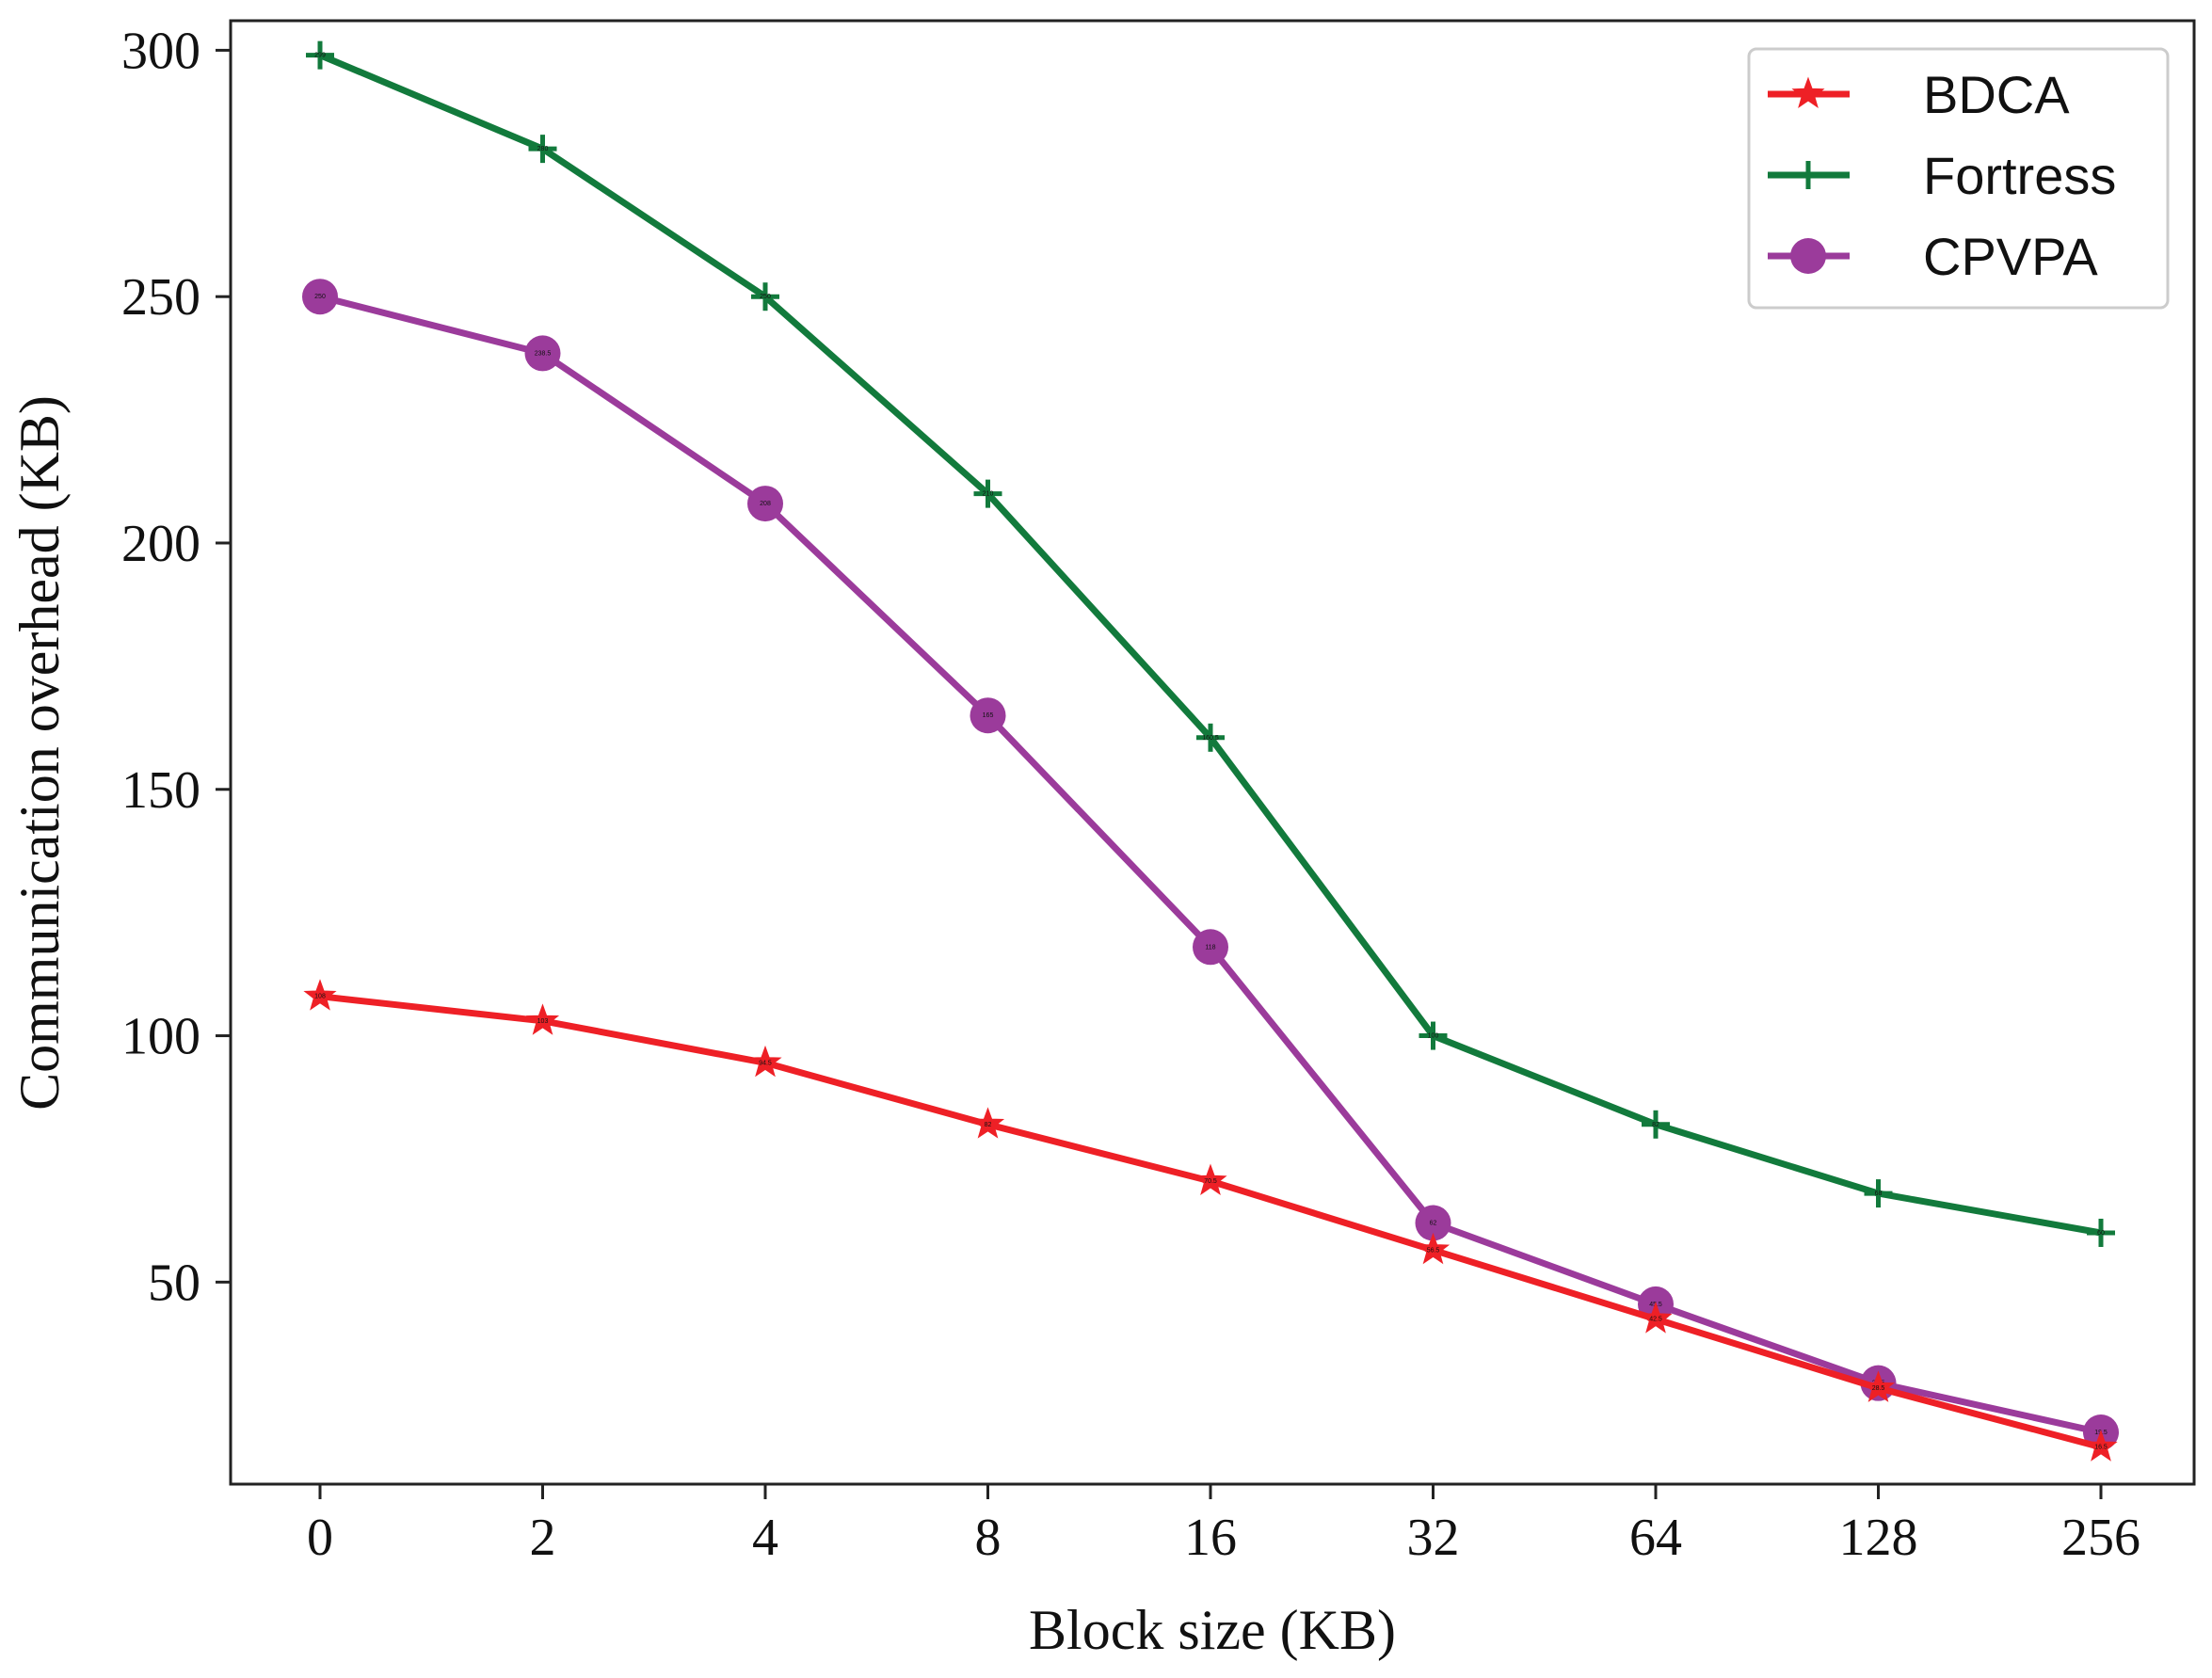  Describe the element at coordinates (1212, 1630) in the screenshot. I see `x-axis-label: Block size (KB)` at that location.